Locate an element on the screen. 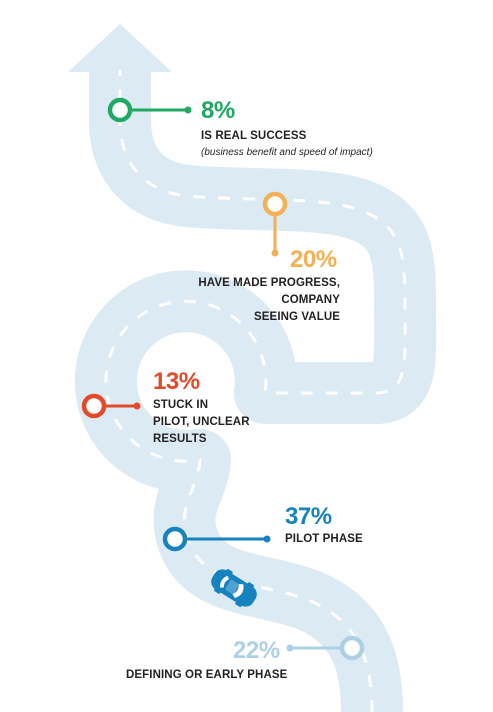 Image resolution: width=493 pixels, height=712 pixels. stage-label-line: PILOT, UNCLEAR is located at coordinates (201, 422).